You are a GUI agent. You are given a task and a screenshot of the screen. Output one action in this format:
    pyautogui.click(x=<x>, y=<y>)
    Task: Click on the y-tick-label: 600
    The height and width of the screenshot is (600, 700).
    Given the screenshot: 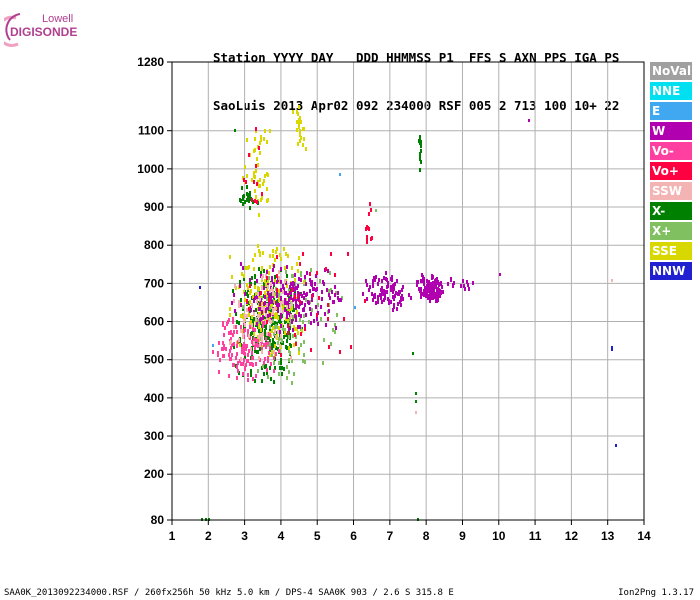 What is the action you would take?
    pyautogui.click(x=154, y=322)
    